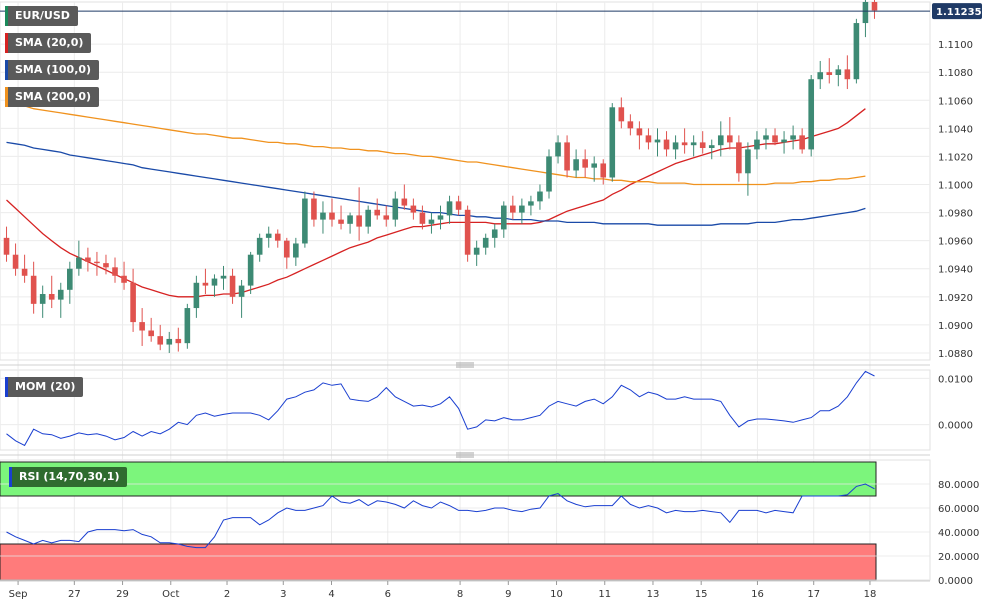  What do you see at coordinates (465, 410) in the screenshot?
I see `momentum-panel` at bounding box center [465, 410].